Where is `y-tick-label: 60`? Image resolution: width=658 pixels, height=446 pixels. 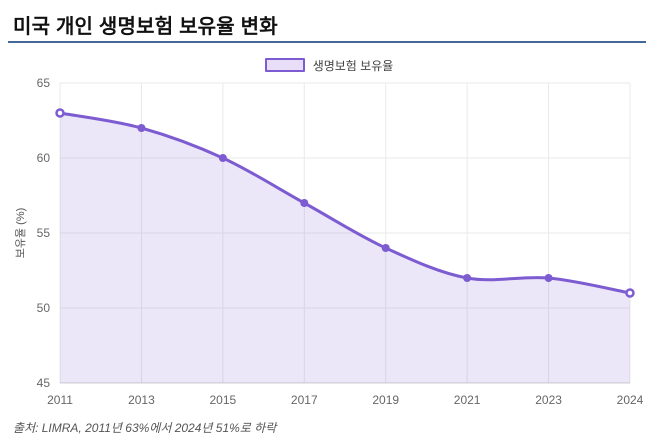 y-tick-label: 60 is located at coordinates (44, 158).